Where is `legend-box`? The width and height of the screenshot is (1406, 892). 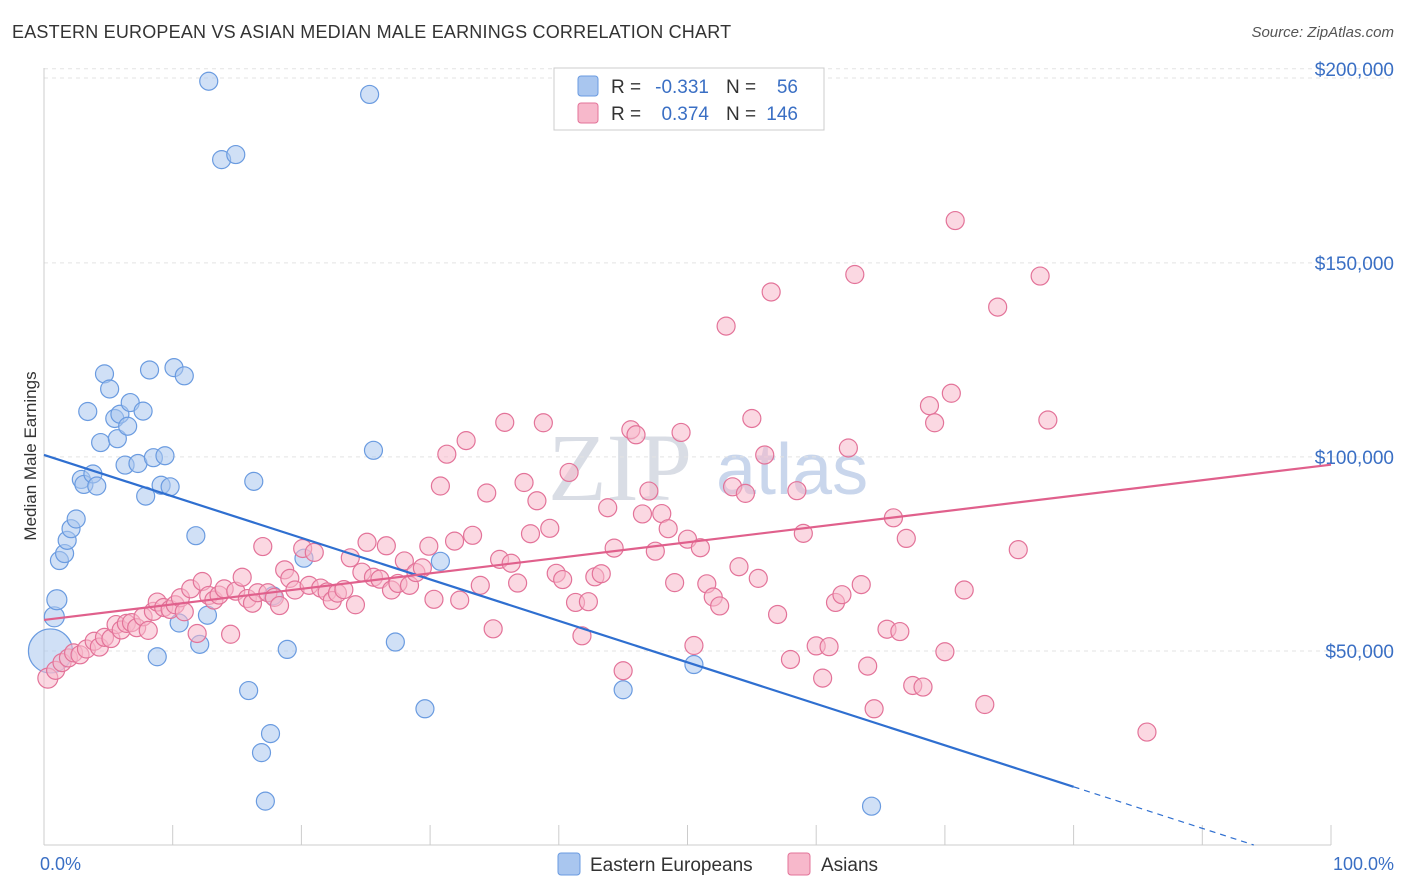 legend-box is located at coordinates (689, 99).